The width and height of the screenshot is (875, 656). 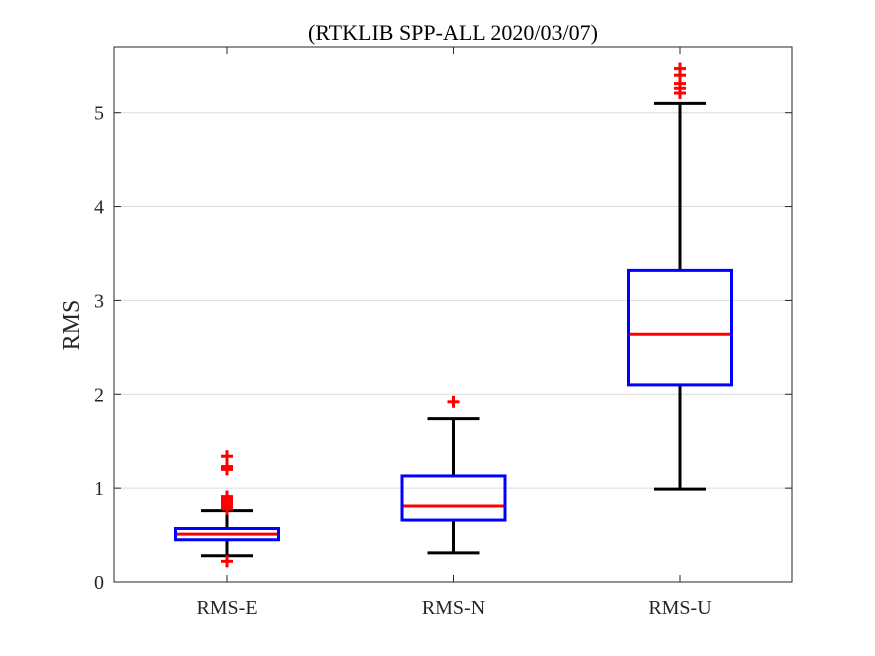 I want to click on y-tick-label: 3, so click(x=99, y=301).